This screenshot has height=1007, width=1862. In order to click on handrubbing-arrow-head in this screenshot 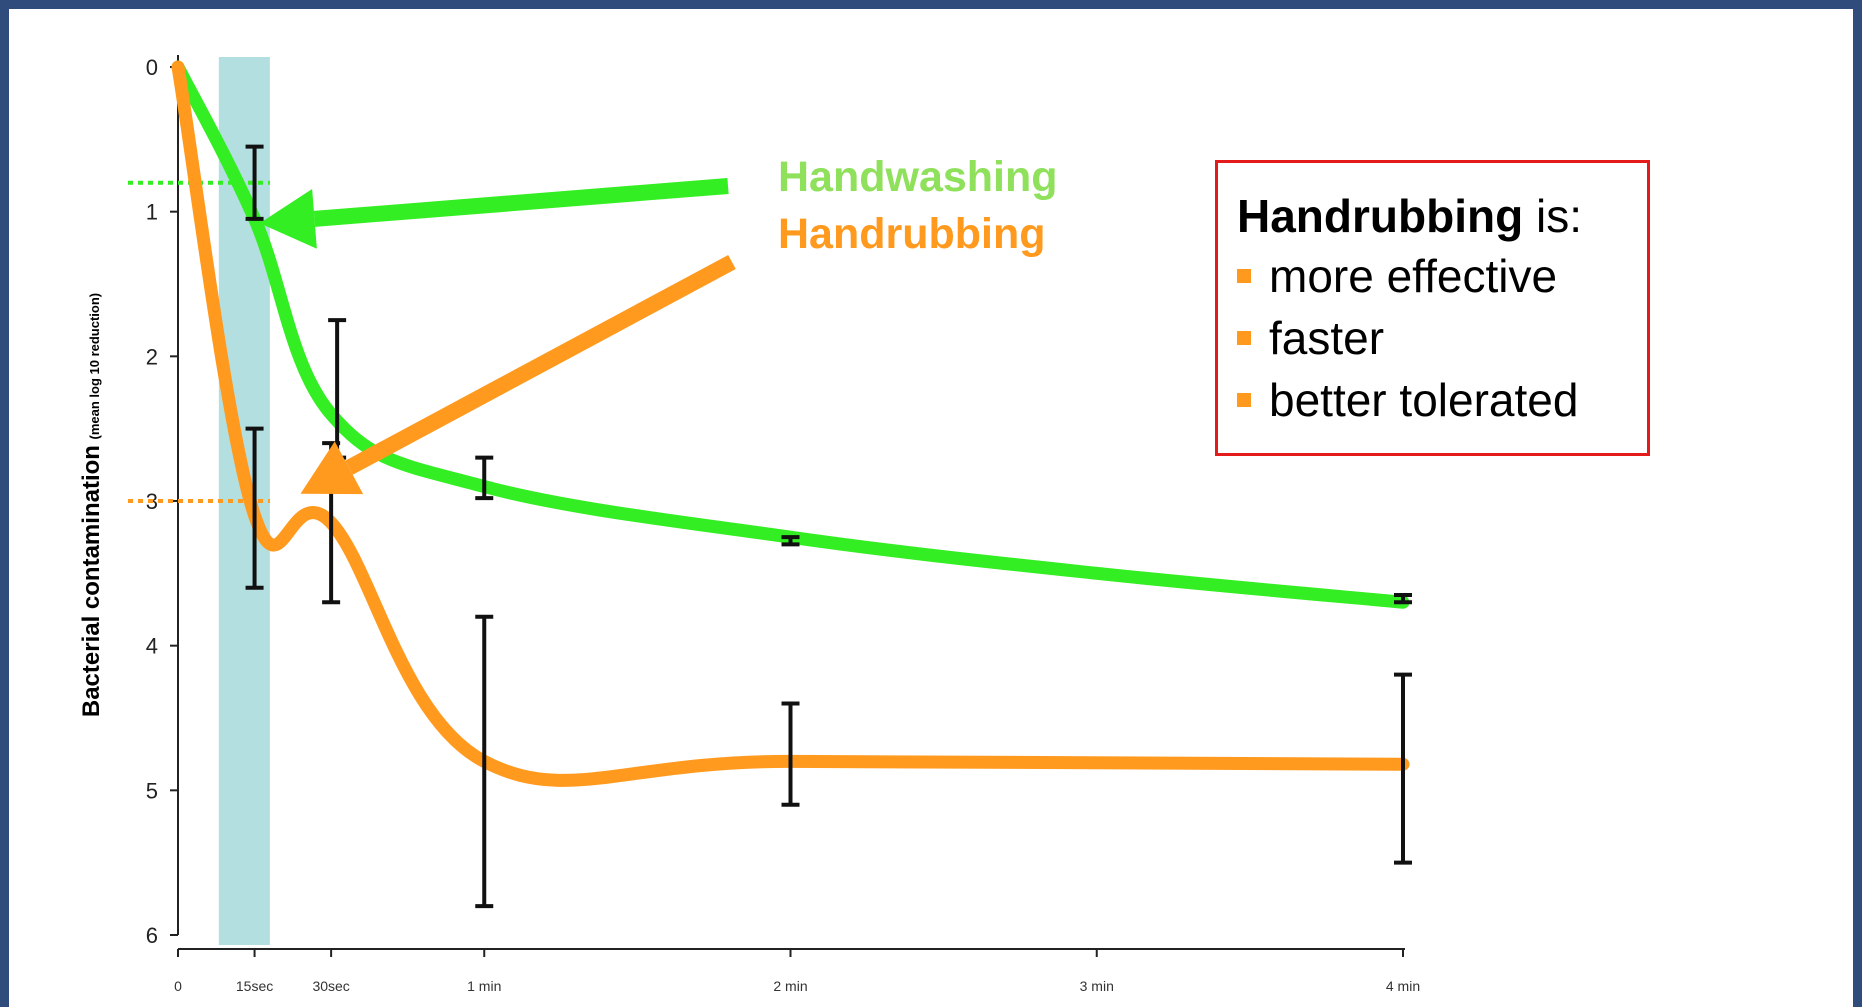, I will do `click(332, 468)`.